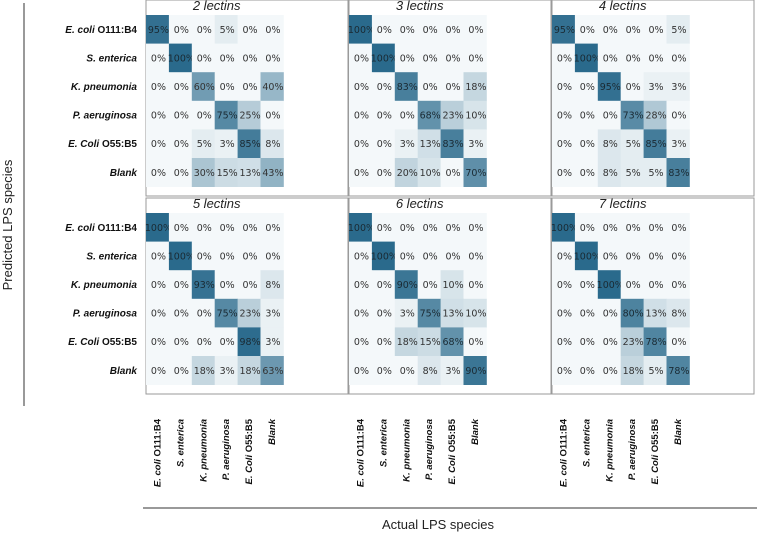 Image resolution: width=757 pixels, height=535 pixels. What do you see at coordinates (111, 58) in the screenshot?
I see `row-label: S. enterica` at bounding box center [111, 58].